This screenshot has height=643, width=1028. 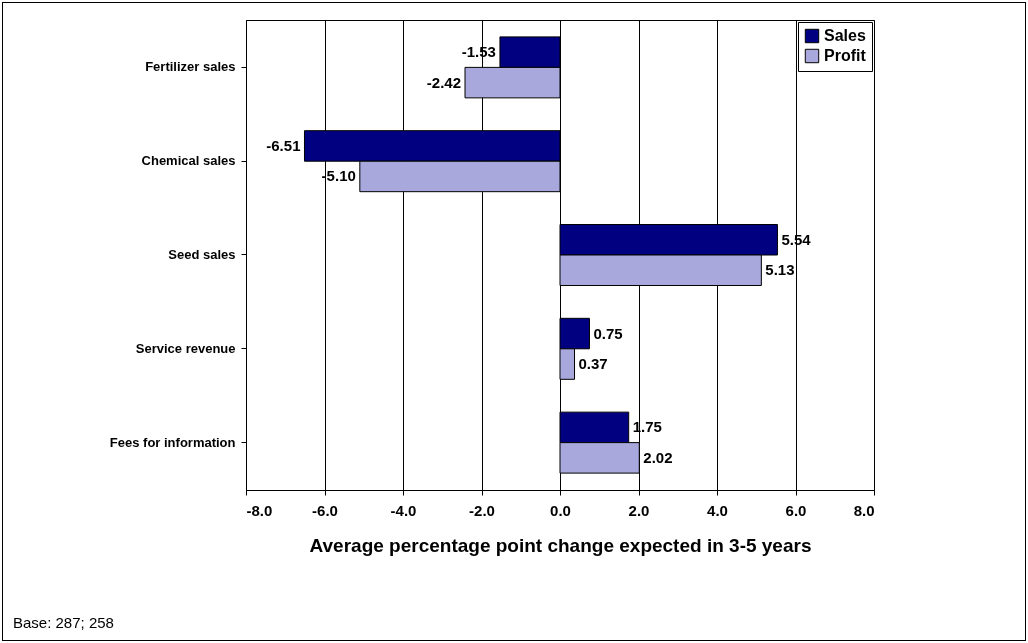 What do you see at coordinates (717, 510) in the screenshot?
I see `x-tick-label: 4.0` at bounding box center [717, 510].